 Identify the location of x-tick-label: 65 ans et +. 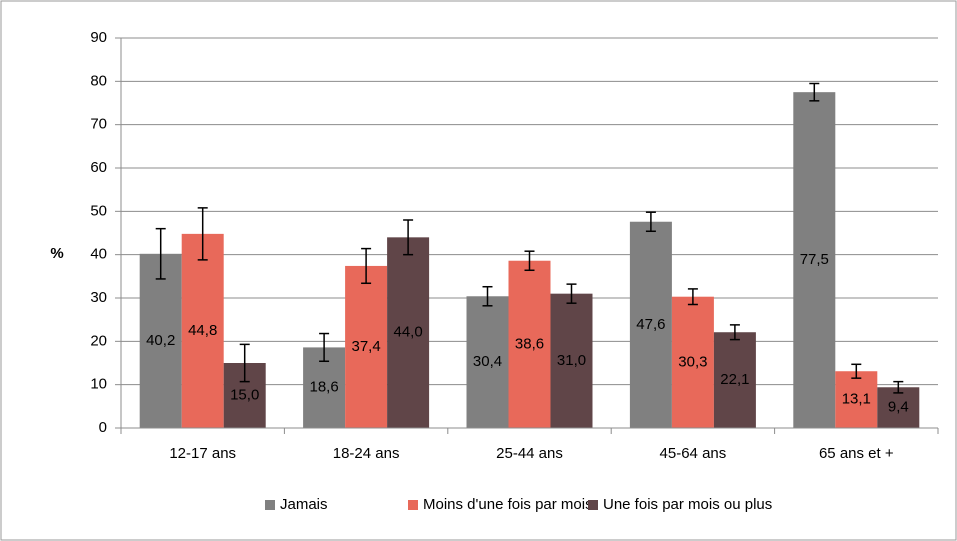
(856, 453).